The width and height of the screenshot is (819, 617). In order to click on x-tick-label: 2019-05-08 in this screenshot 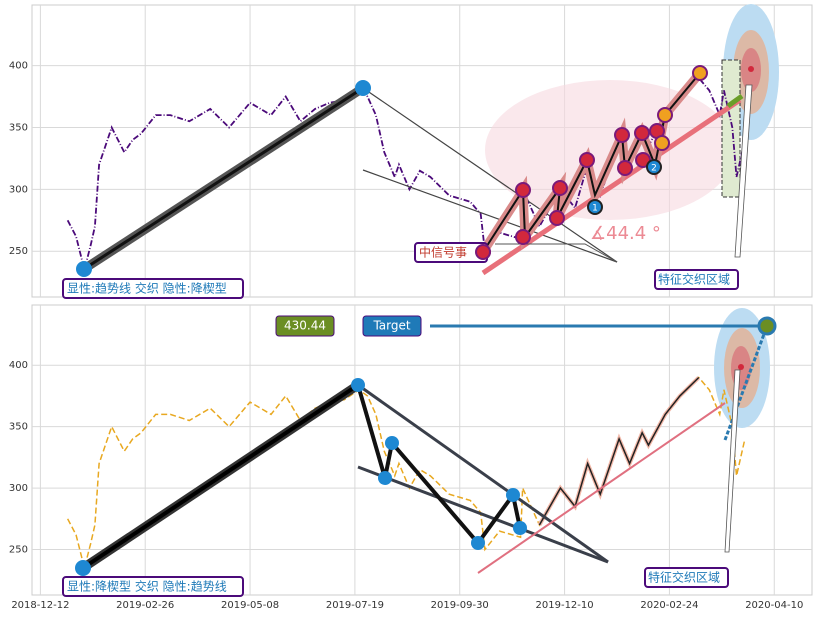, I will do `click(250, 605)`.